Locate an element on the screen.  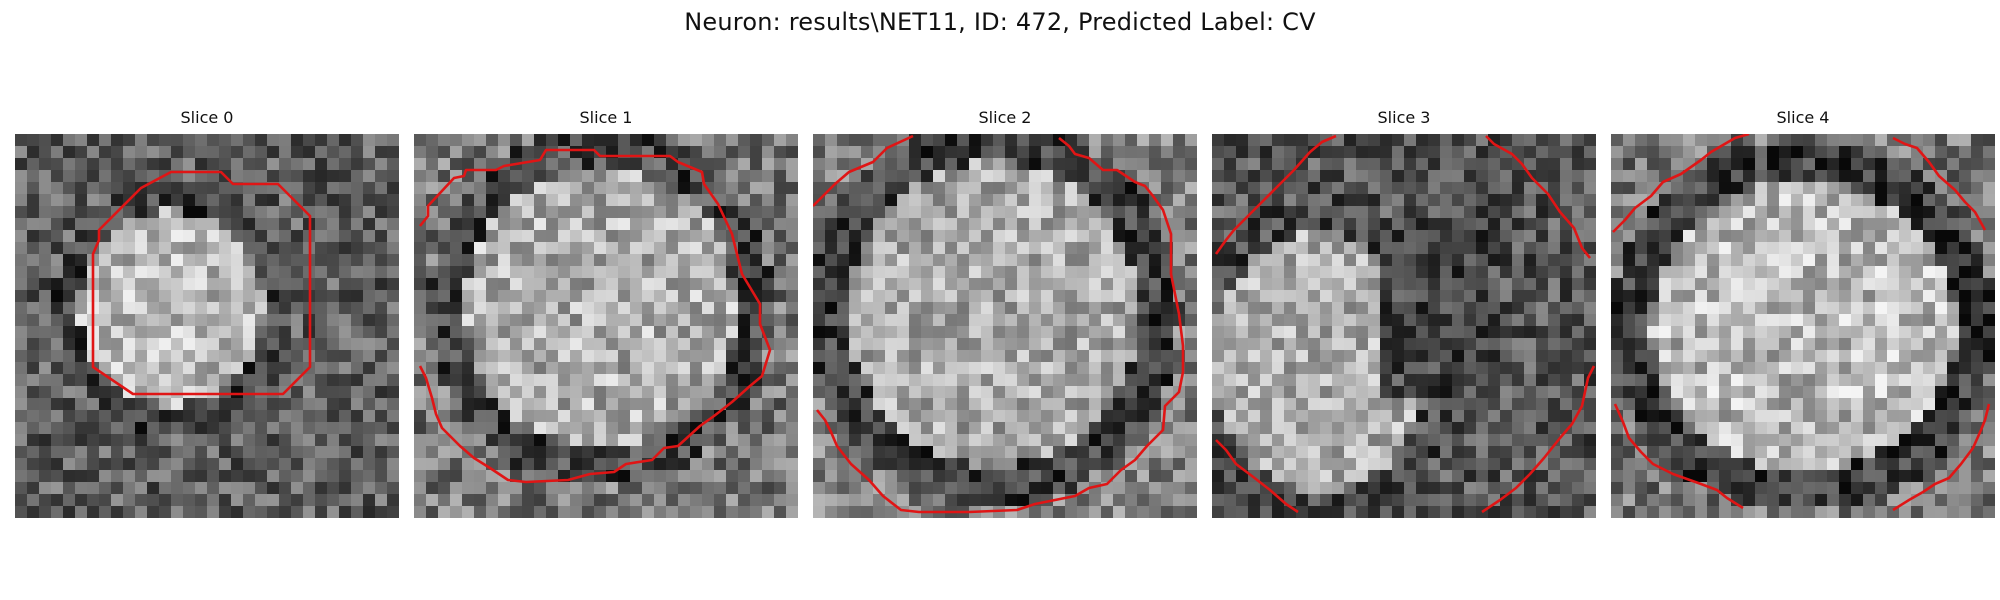
slice-title-3: Slice 3 is located at coordinates (1404, 117).